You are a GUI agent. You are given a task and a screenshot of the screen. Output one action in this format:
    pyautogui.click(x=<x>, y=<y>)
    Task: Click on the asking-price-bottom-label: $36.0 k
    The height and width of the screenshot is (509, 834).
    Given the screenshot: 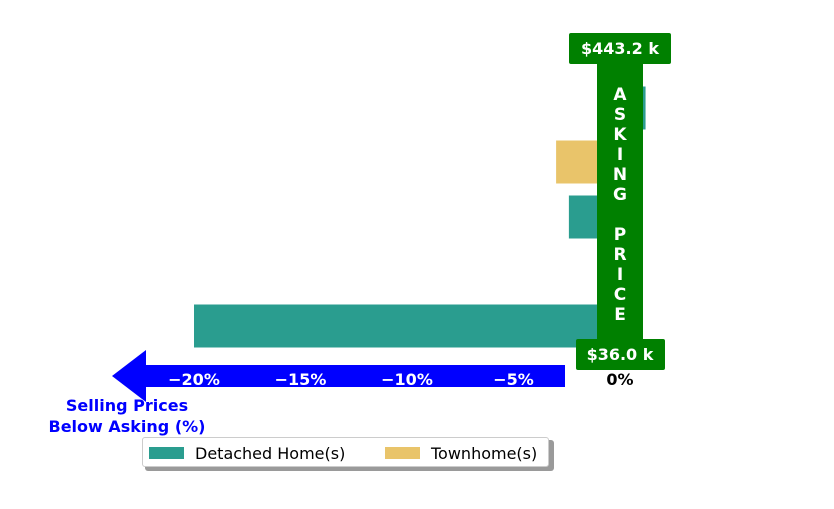 What is the action you would take?
    pyautogui.click(x=620, y=354)
    